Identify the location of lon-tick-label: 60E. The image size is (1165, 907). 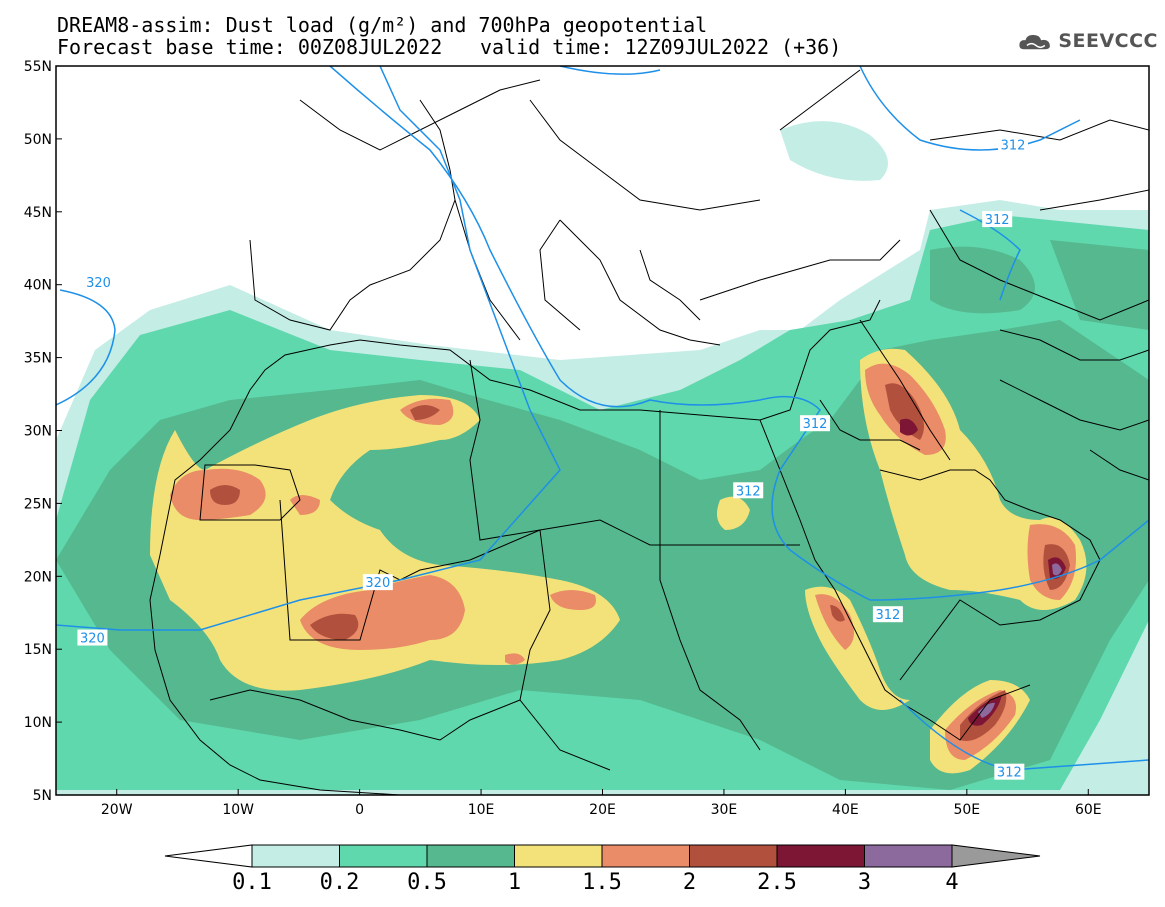
(1088, 810).